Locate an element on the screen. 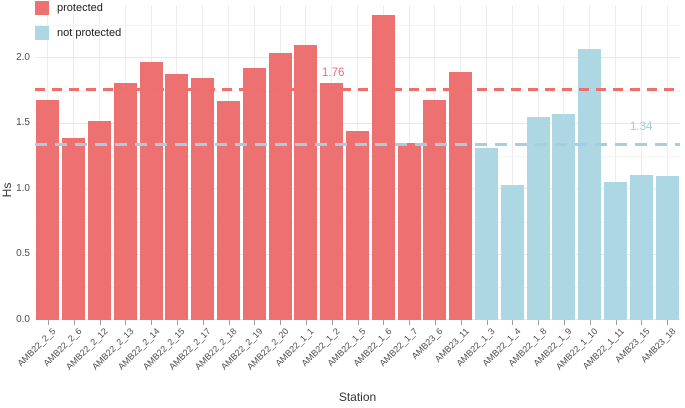  y-axis-title: Hs is located at coordinates (7, 190).